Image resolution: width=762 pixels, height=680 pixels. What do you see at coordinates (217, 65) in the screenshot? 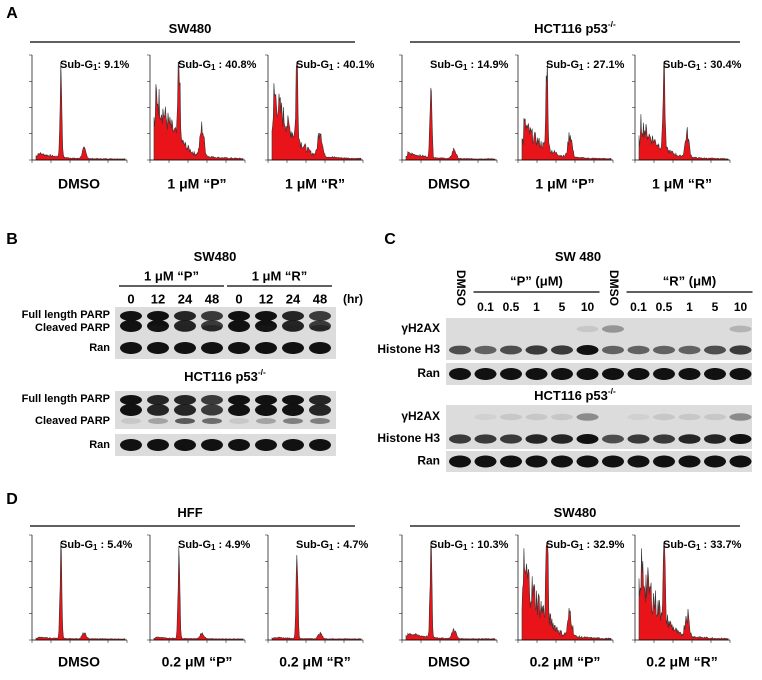
I see `sub-g1-annotation: Sub-G1 : 40.8%` at bounding box center [217, 65].